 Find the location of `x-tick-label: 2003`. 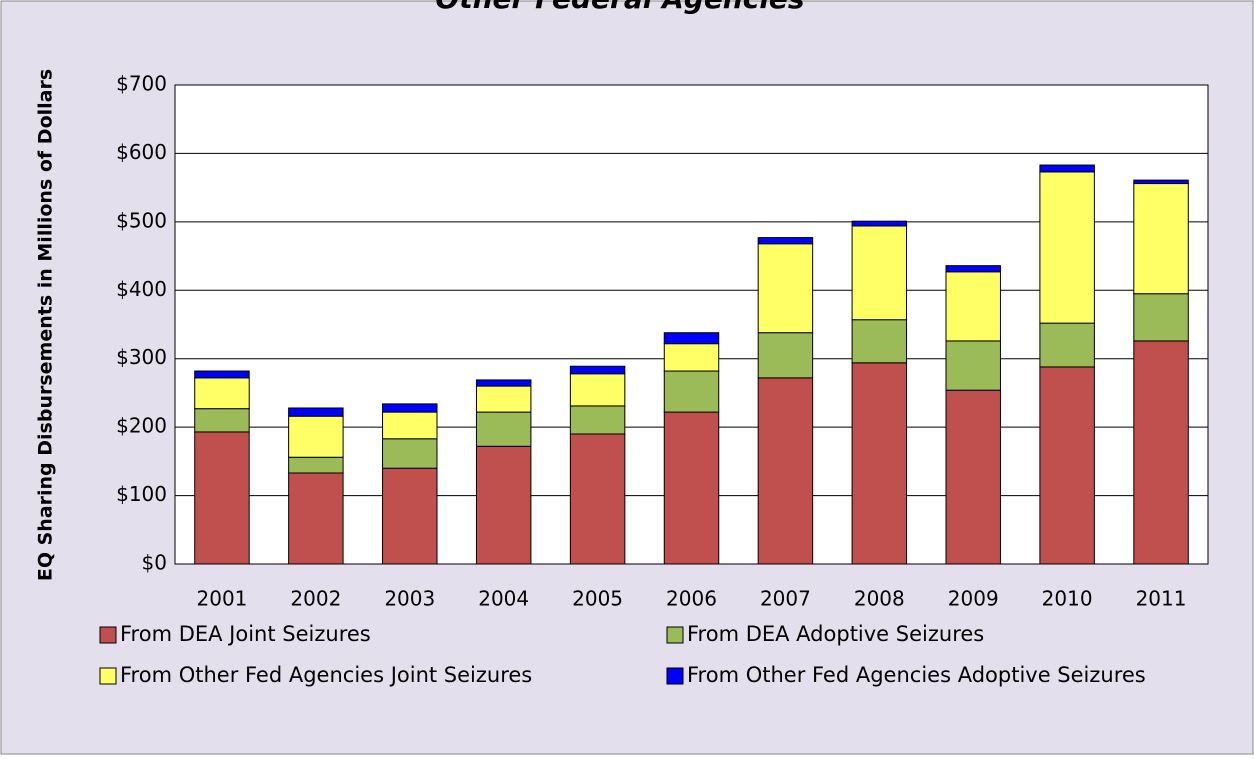

x-tick-label: 2003 is located at coordinates (409, 599).